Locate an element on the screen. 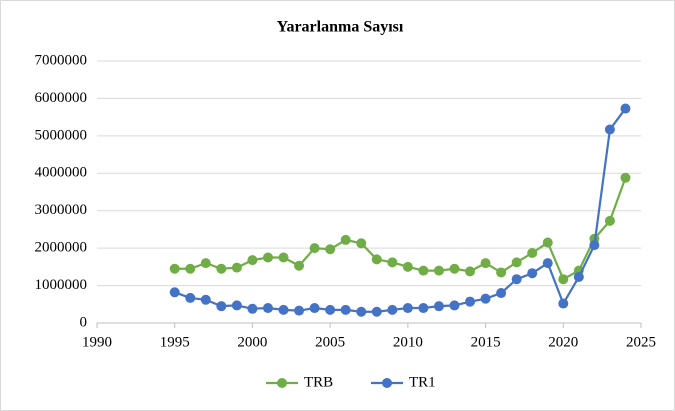 The height and width of the screenshot is (411, 675). y-tick-label: 2000000 is located at coordinates (61, 248).